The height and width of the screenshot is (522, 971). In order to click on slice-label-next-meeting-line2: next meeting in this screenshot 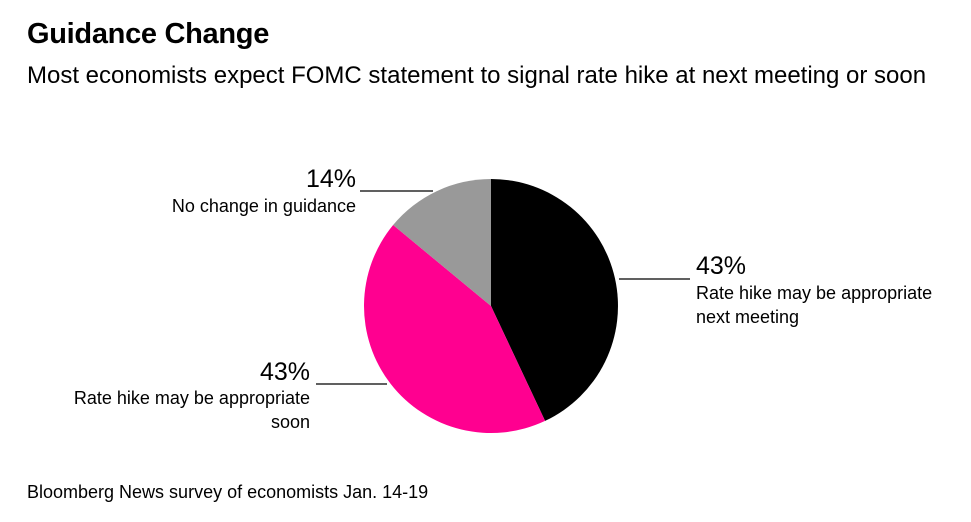, I will do `click(747, 317)`.